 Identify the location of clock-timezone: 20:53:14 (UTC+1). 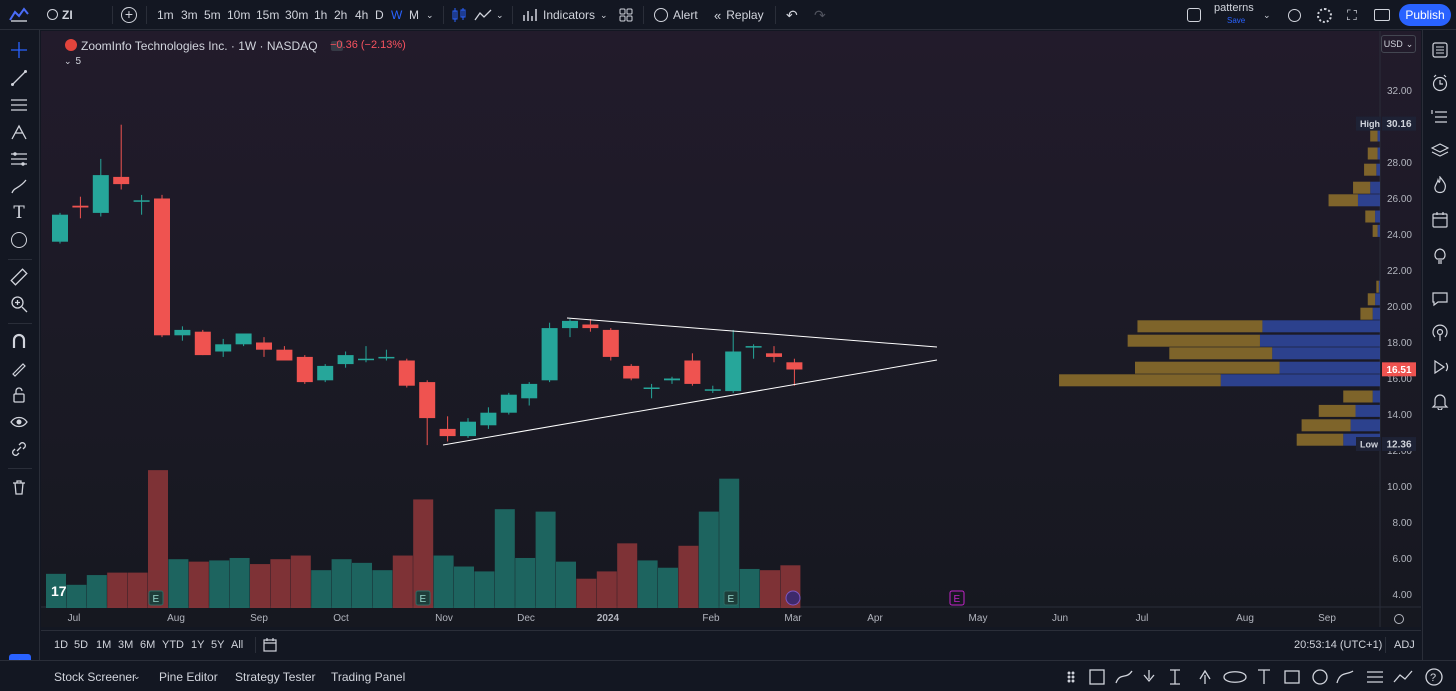
(1338, 645).